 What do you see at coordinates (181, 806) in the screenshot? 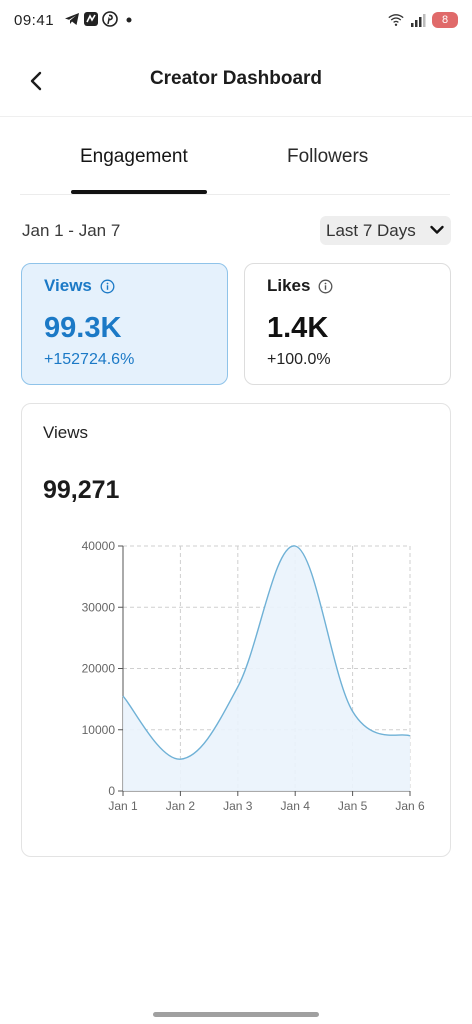
I see `x-tick-label: Jan 2` at bounding box center [181, 806].